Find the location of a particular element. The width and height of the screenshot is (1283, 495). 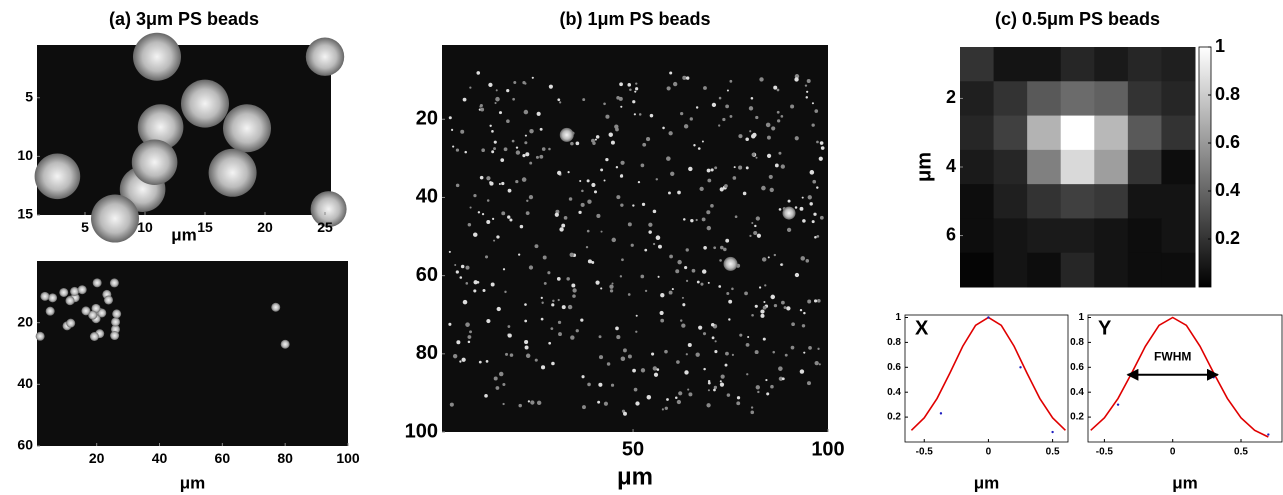

x-tick-label: 0.5 is located at coordinates (1053, 452).